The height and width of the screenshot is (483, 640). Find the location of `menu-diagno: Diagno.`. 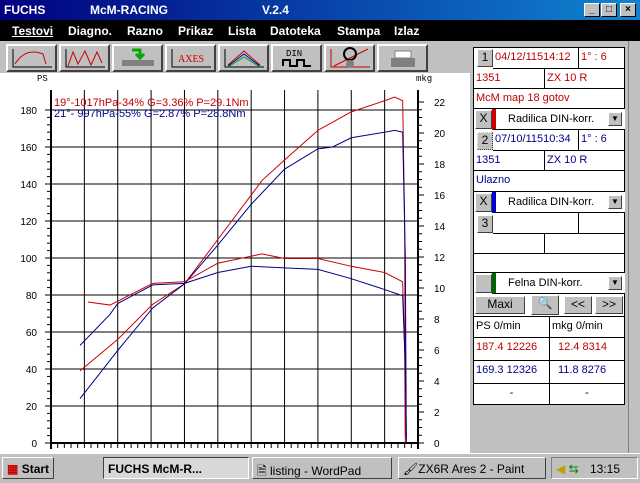

menu-diagno: Diagno. is located at coordinates (90, 31).